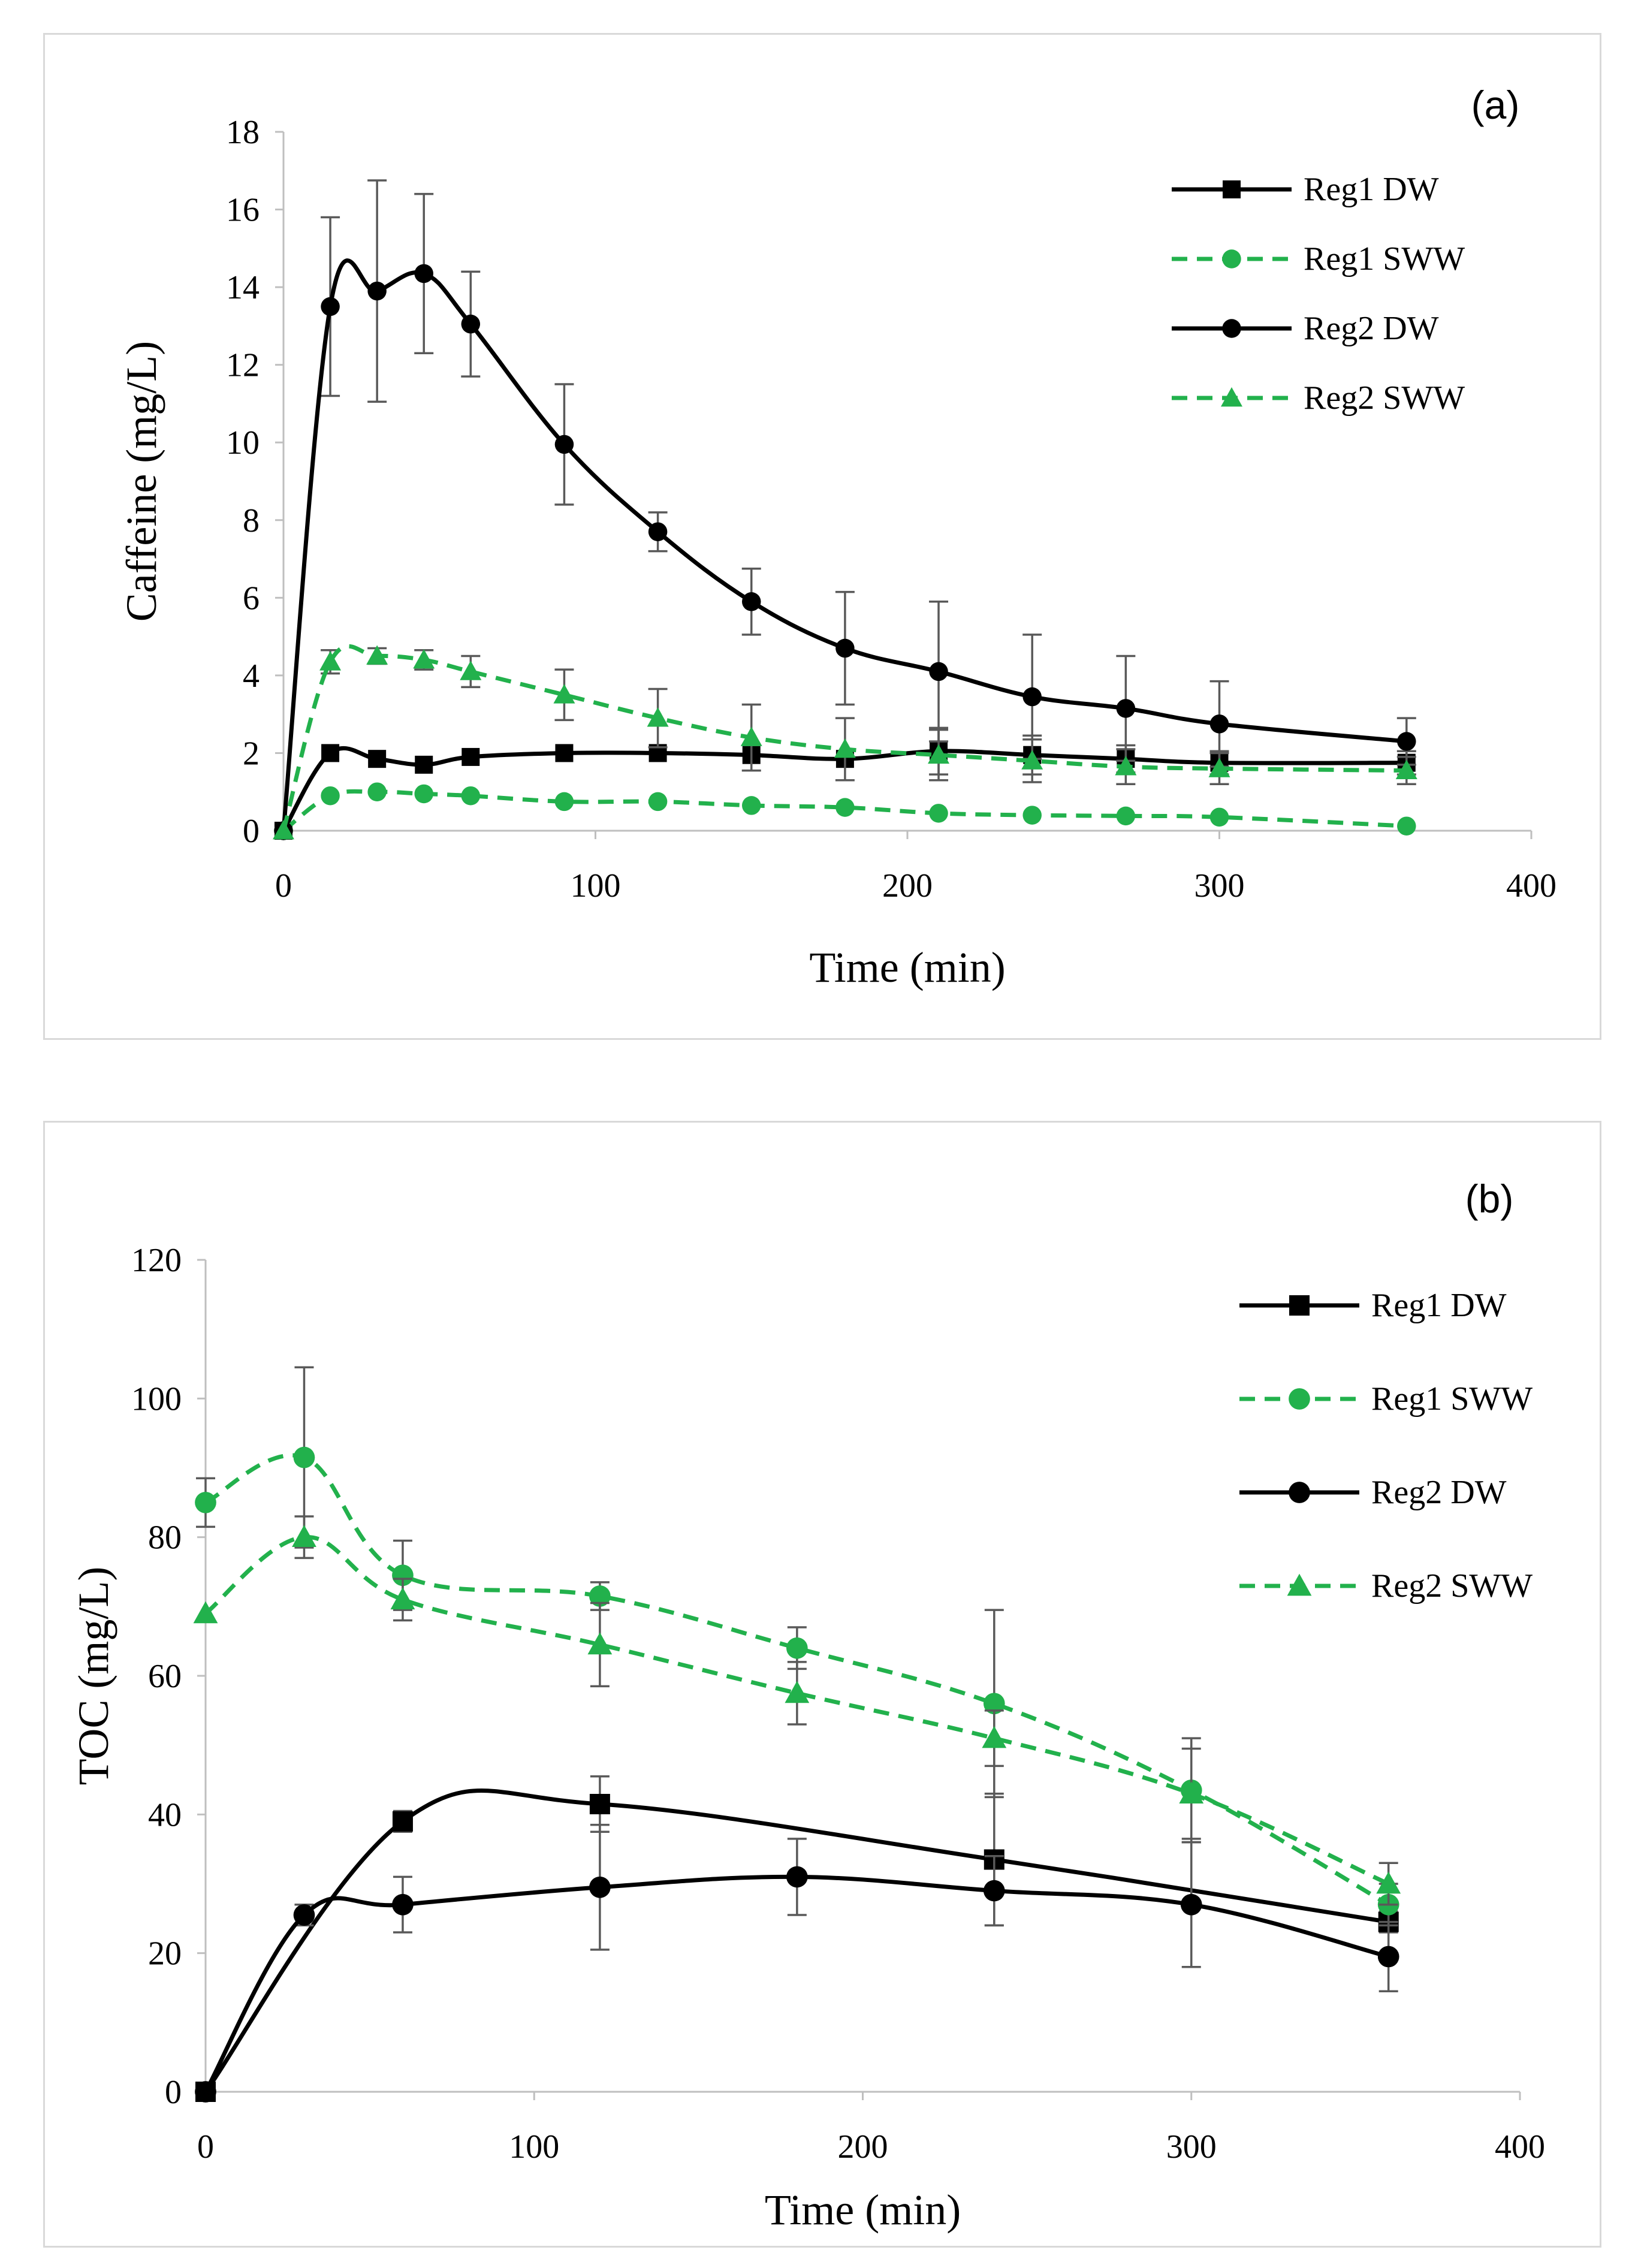 This screenshot has height=2268, width=1638. What do you see at coordinates (863, 2147) in the screenshot?
I see `chart-b-x-tick-label: 200` at bounding box center [863, 2147].